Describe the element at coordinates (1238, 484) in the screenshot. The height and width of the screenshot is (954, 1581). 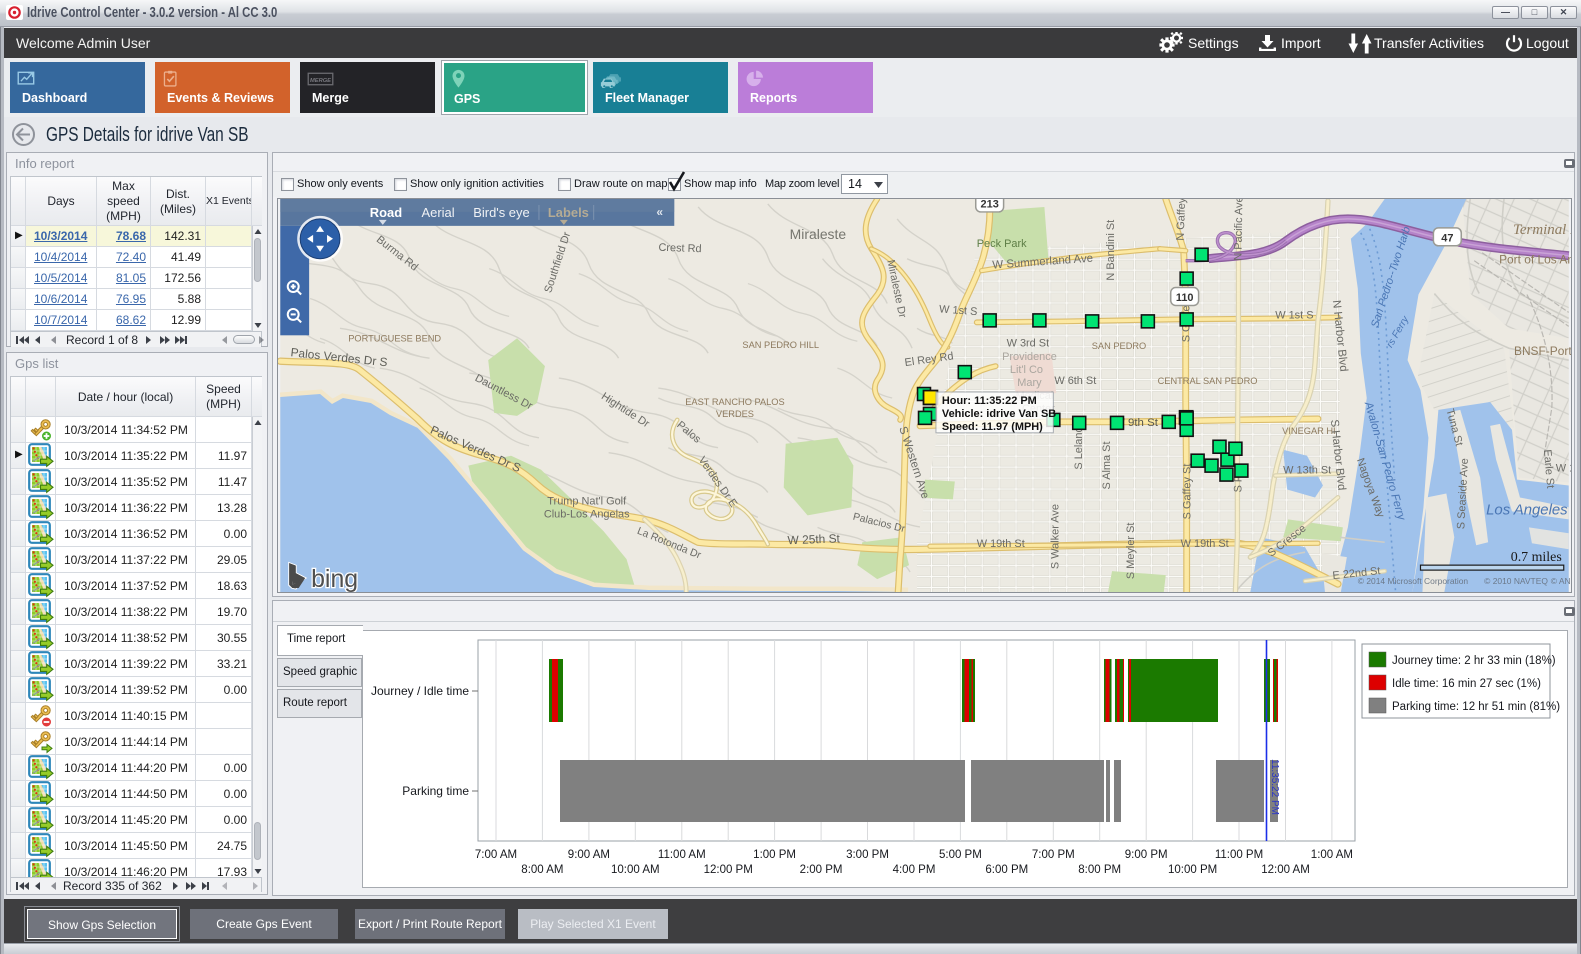
I see `svg-text: S P` at that location.